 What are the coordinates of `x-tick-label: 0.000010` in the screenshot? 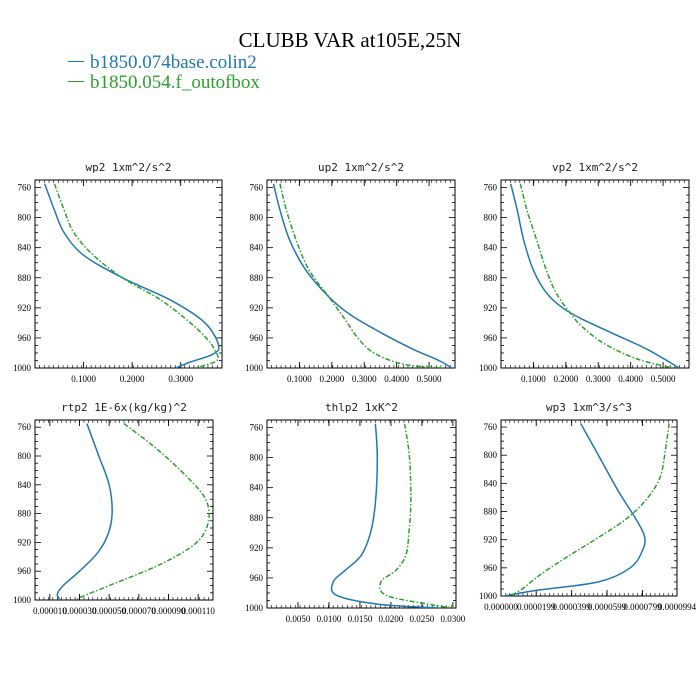 It's located at (50, 611).